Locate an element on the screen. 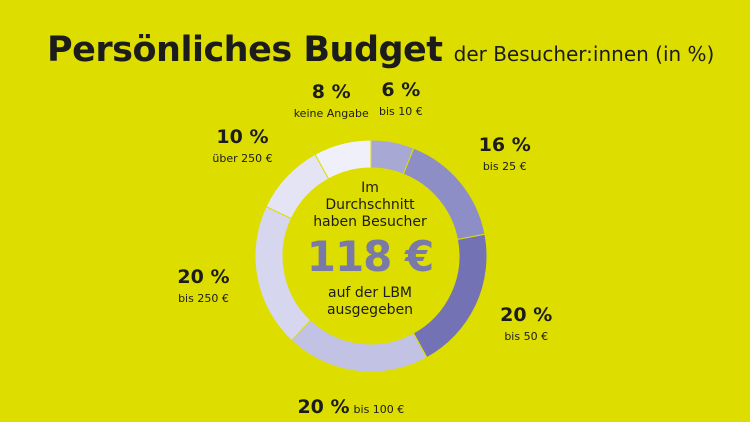 Image resolution: width=750 pixels, height=422 pixels. center-average-value: 118 € is located at coordinates (370, 256).